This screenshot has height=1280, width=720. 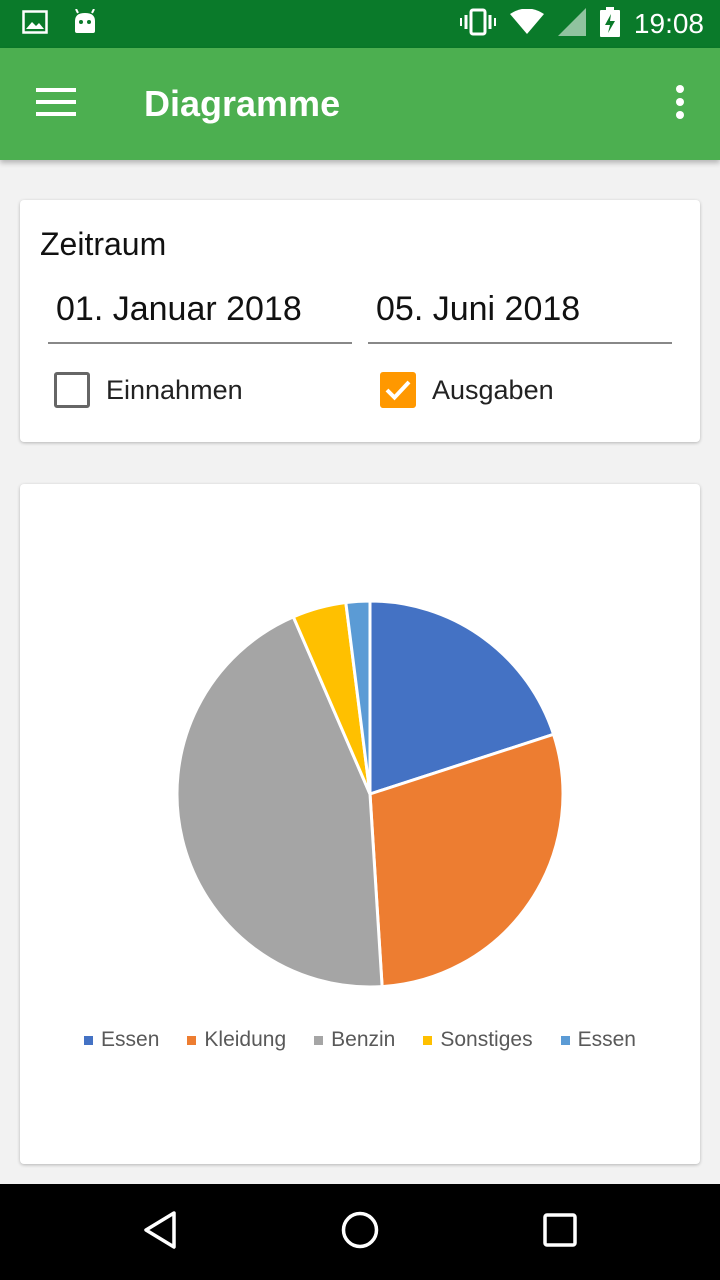 I want to click on period-title: Zeitraum, so click(x=103, y=244).